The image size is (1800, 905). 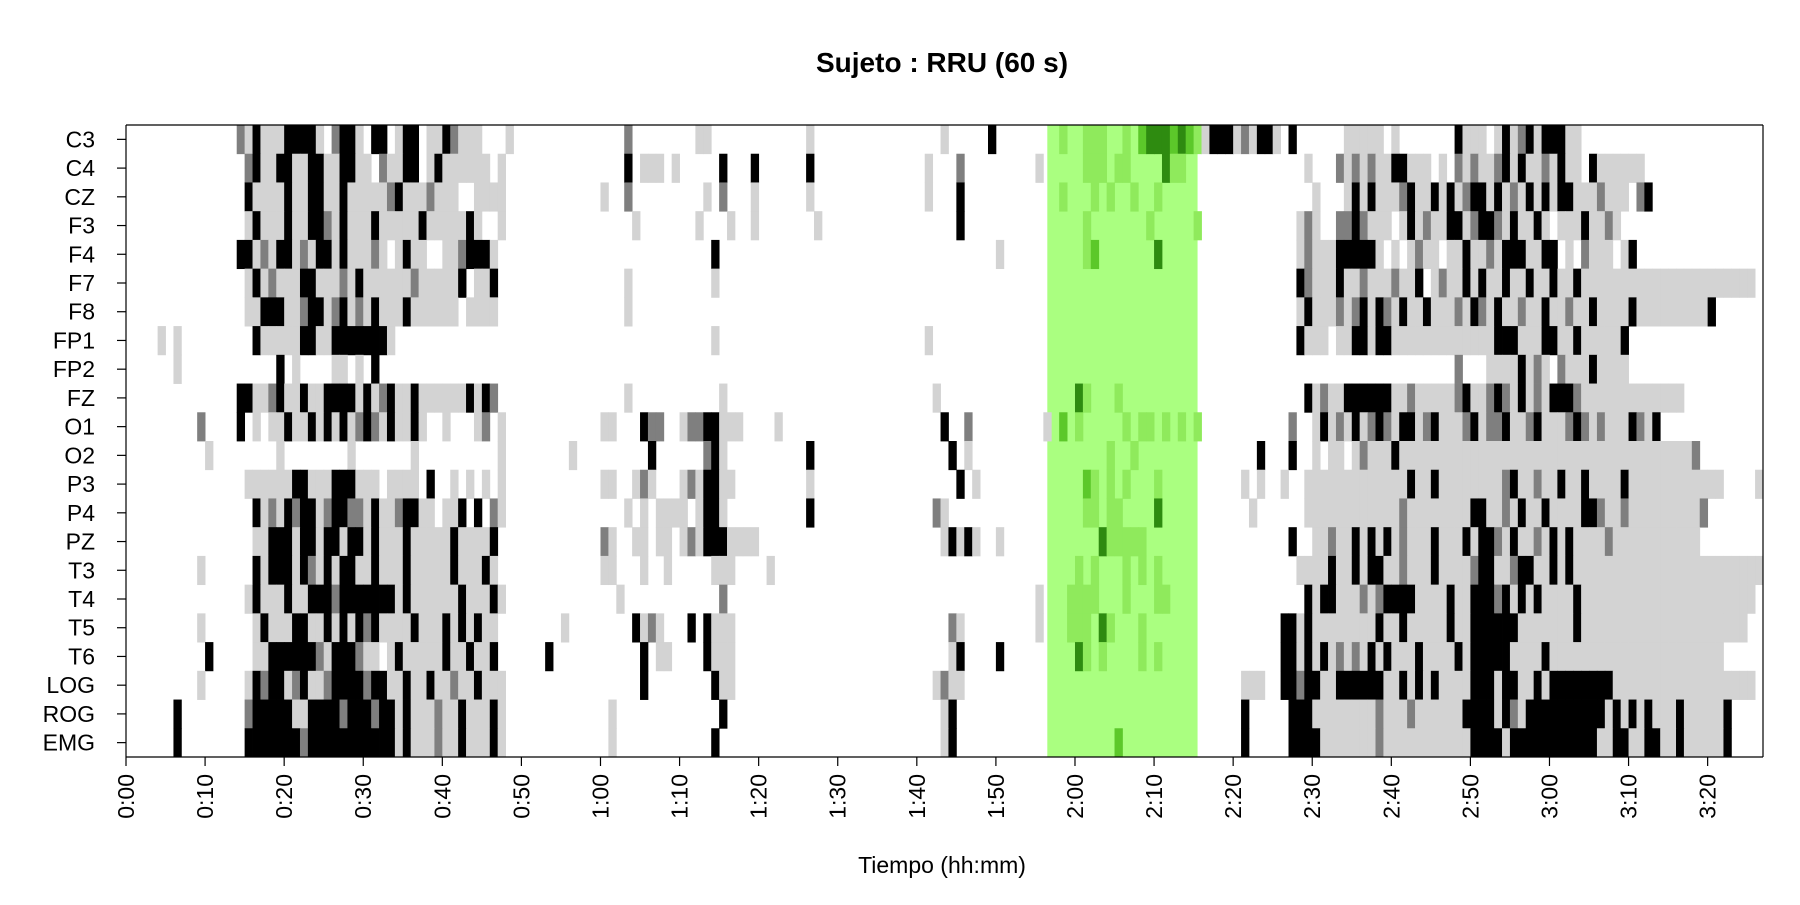 What do you see at coordinates (80, 139) in the screenshot?
I see `y-tick-label: C3` at bounding box center [80, 139].